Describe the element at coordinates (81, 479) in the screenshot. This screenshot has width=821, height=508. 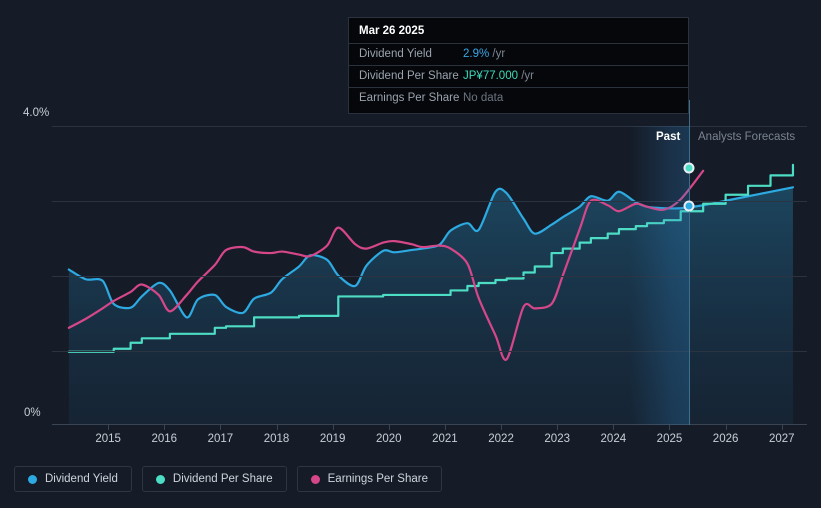
I see `legend-item-label: Dividend Yield` at that location.